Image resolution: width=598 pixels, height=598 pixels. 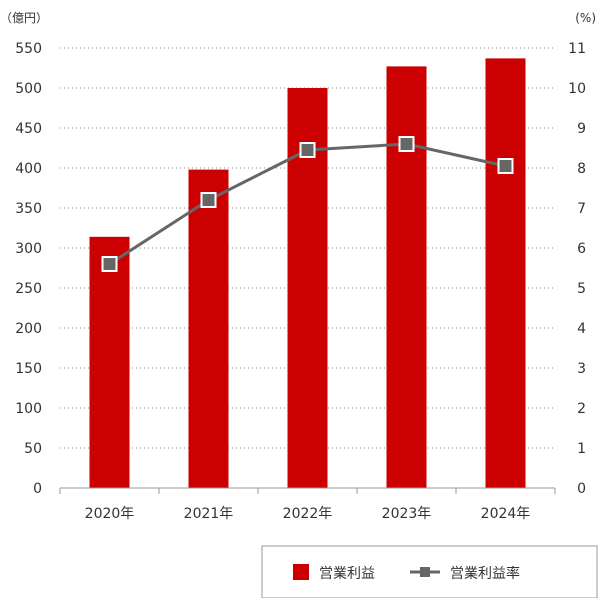 What do you see at coordinates (28, 289) in the screenshot?
I see `left-tick-label: 250` at bounding box center [28, 289].